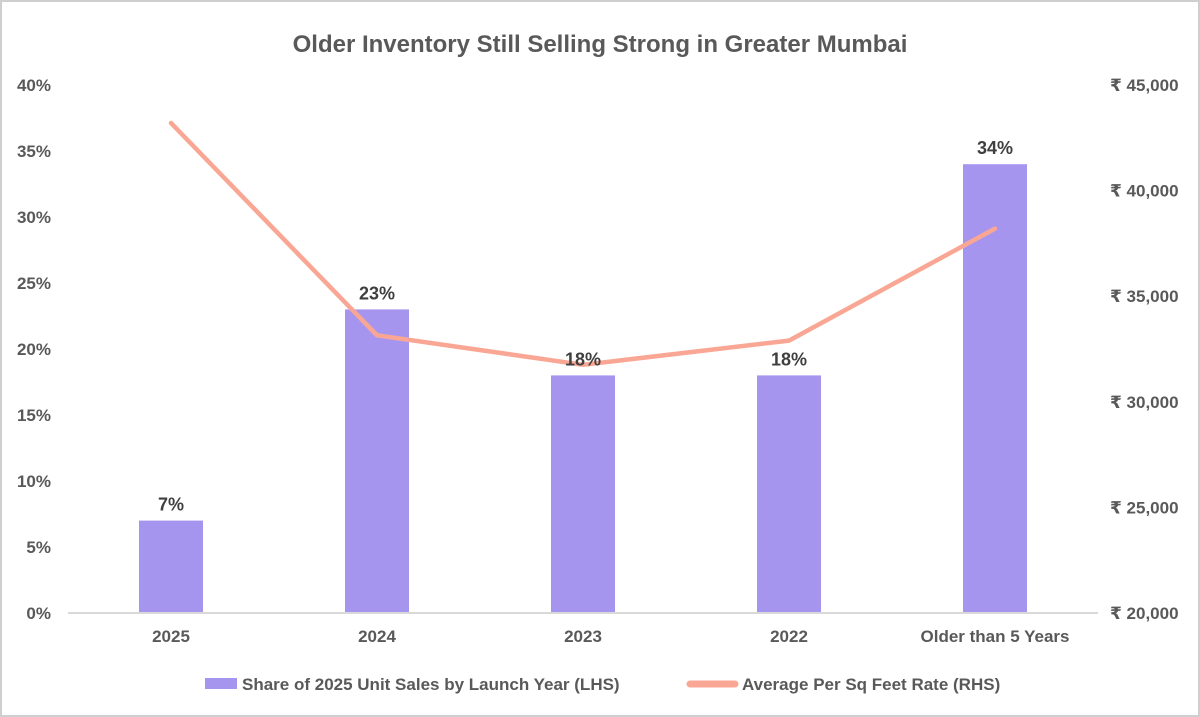 The height and width of the screenshot is (717, 1200). I want to click on legend-bar-swatch, so click(221, 683).